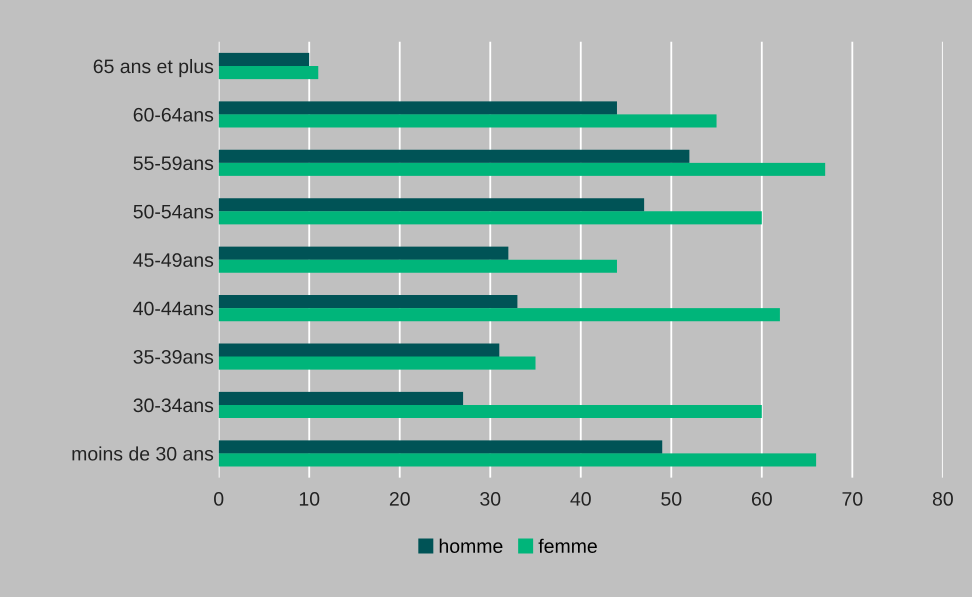  I want to click on y-tick-label: 50-54ans, so click(174, 211).